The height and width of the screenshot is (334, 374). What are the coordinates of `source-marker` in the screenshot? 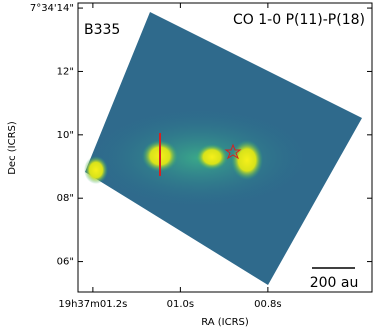 It's located at (233, 151).